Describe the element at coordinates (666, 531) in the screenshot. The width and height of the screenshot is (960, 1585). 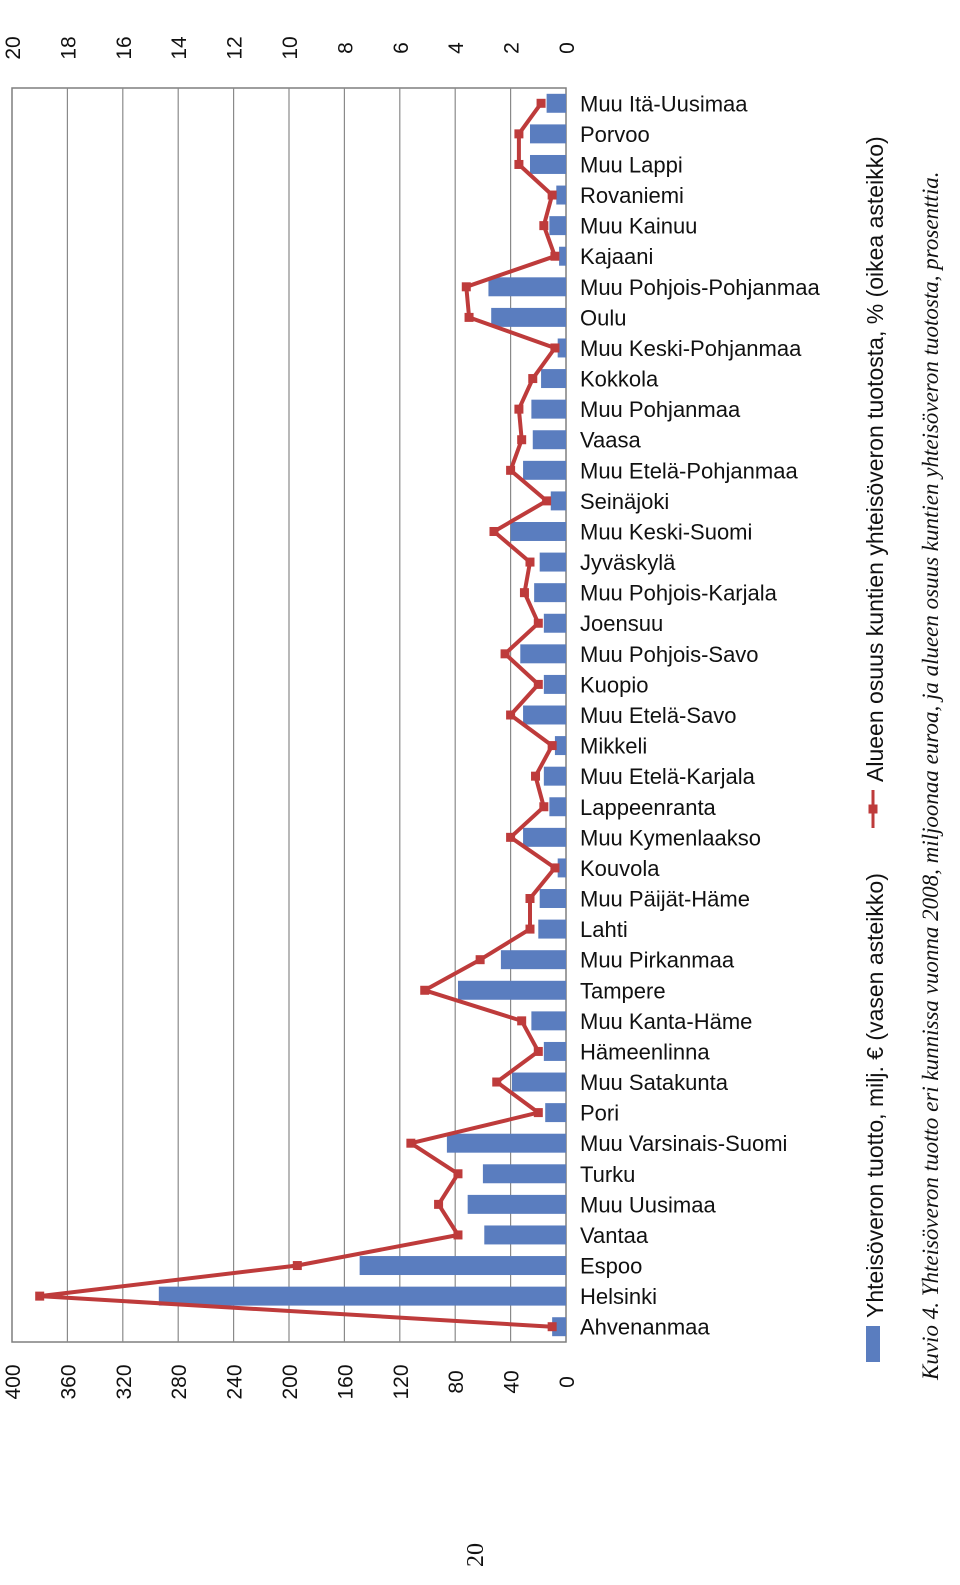
I see `category-label: Muu Keski-Suomi` at that location.